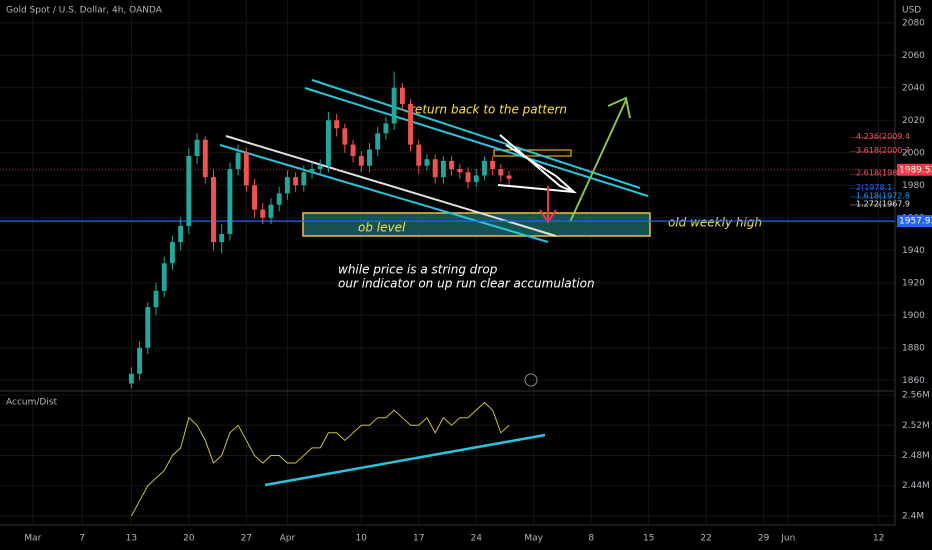  Describe the element at coordinates (913, 251) in the screenshot. I see `y-tick-label: 1940` at that location.